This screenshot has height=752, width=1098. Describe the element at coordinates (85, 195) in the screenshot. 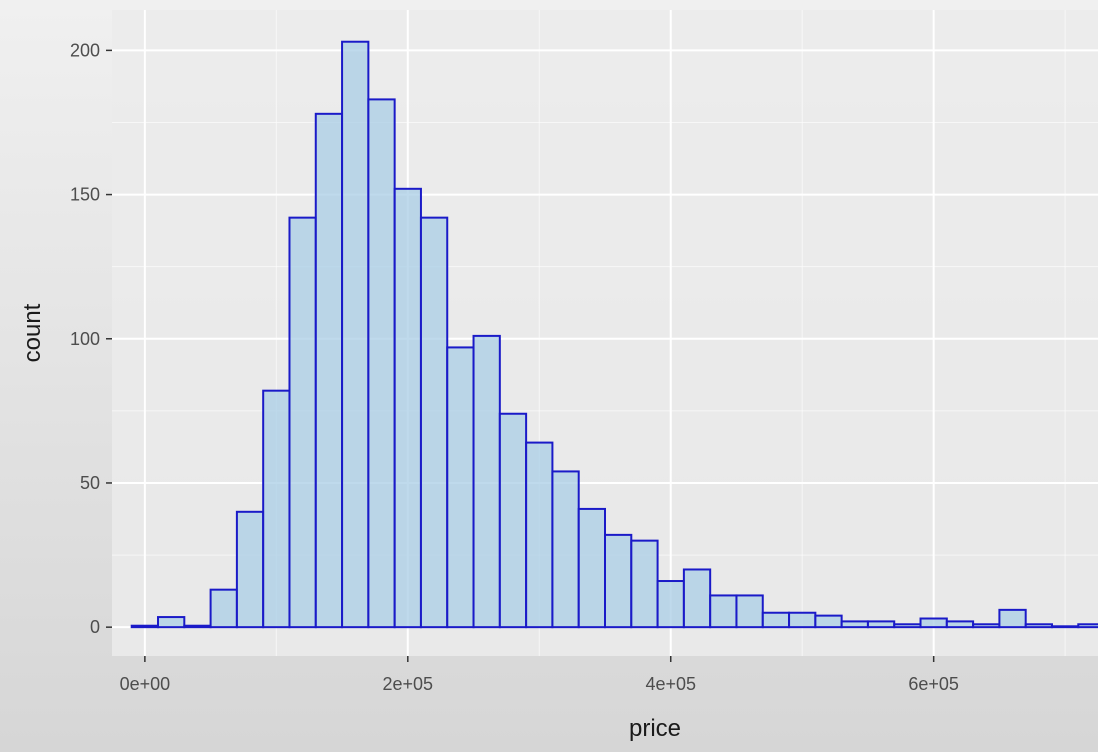

I see `y-tick-label: 150` at that location.